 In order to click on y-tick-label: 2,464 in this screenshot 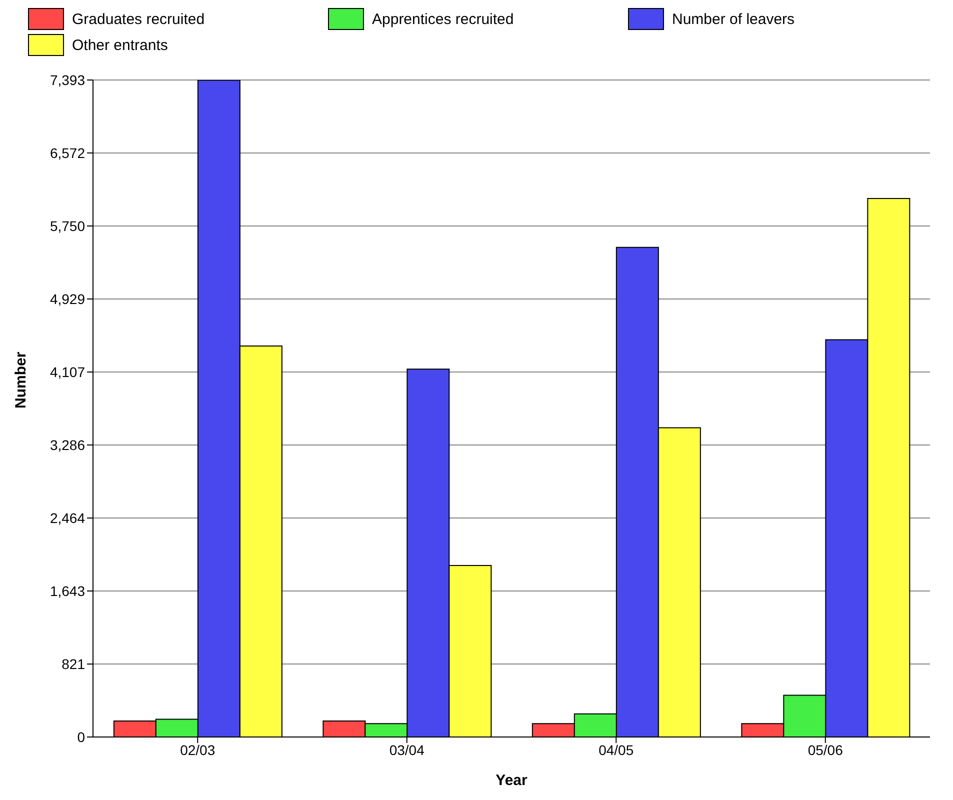, I will do `click(68, 518)`.